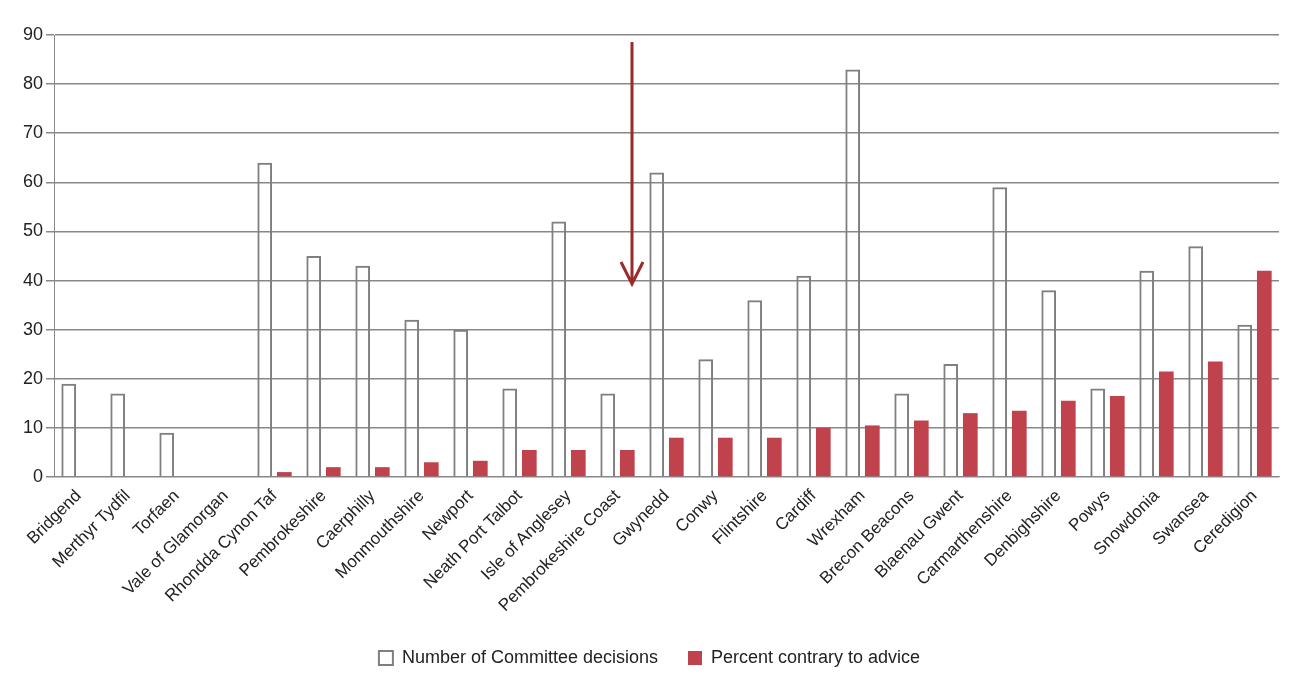 This screenshot has width=1294, height=687. Describe the element at coordinates (530, 656) in the screenshot. I see `legend-label: Number of Committee decisions` at that location.